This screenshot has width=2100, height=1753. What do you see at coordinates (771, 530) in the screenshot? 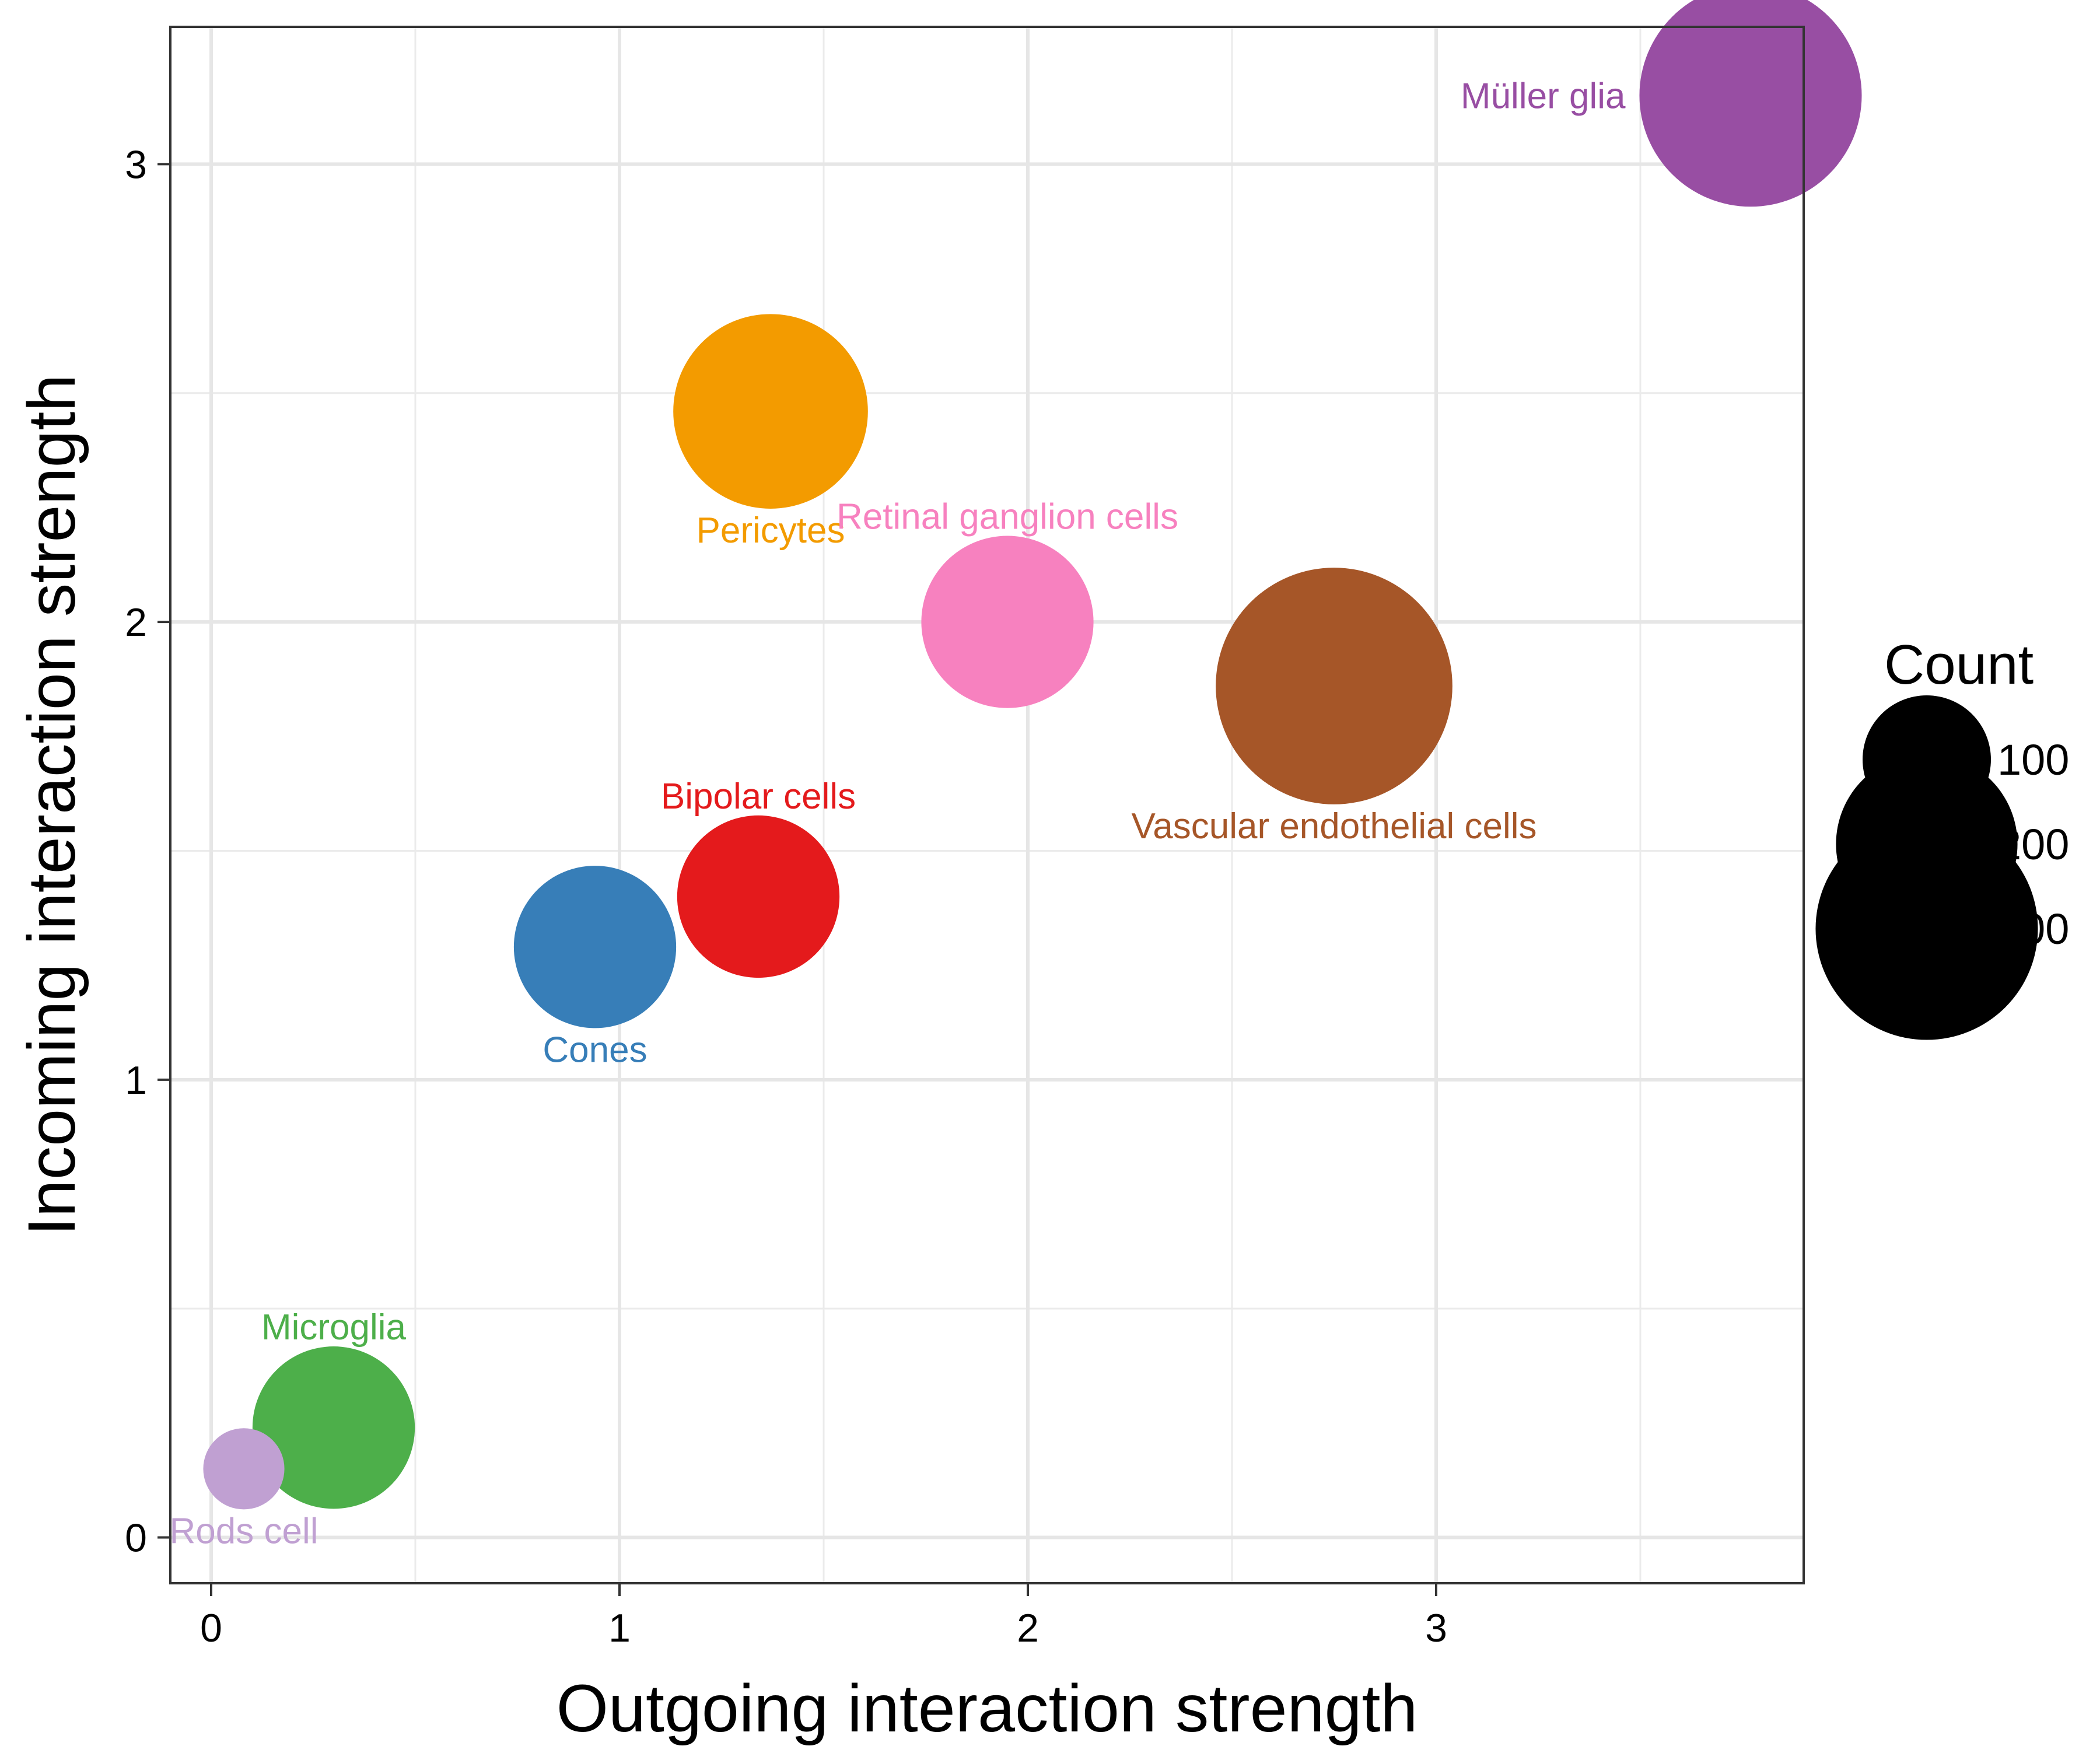
I see `point-label: Pericytes` at bounding box center [771, 530].